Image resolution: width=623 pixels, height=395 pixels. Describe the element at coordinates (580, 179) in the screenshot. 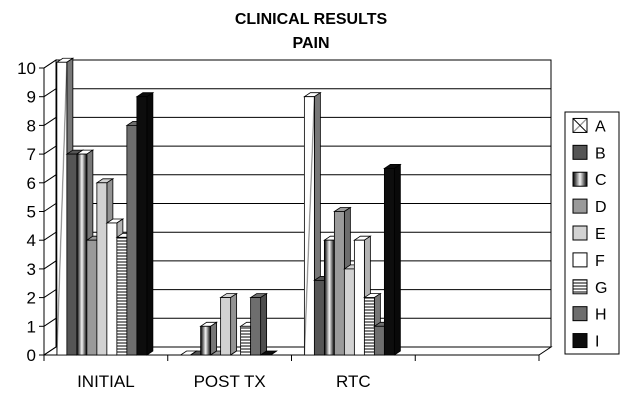

I see `legend-swatch-c` at that location.